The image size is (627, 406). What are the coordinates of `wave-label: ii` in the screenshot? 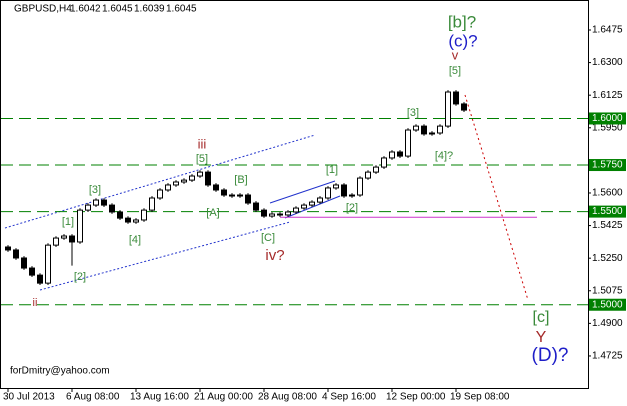 It's located at (35, 303).